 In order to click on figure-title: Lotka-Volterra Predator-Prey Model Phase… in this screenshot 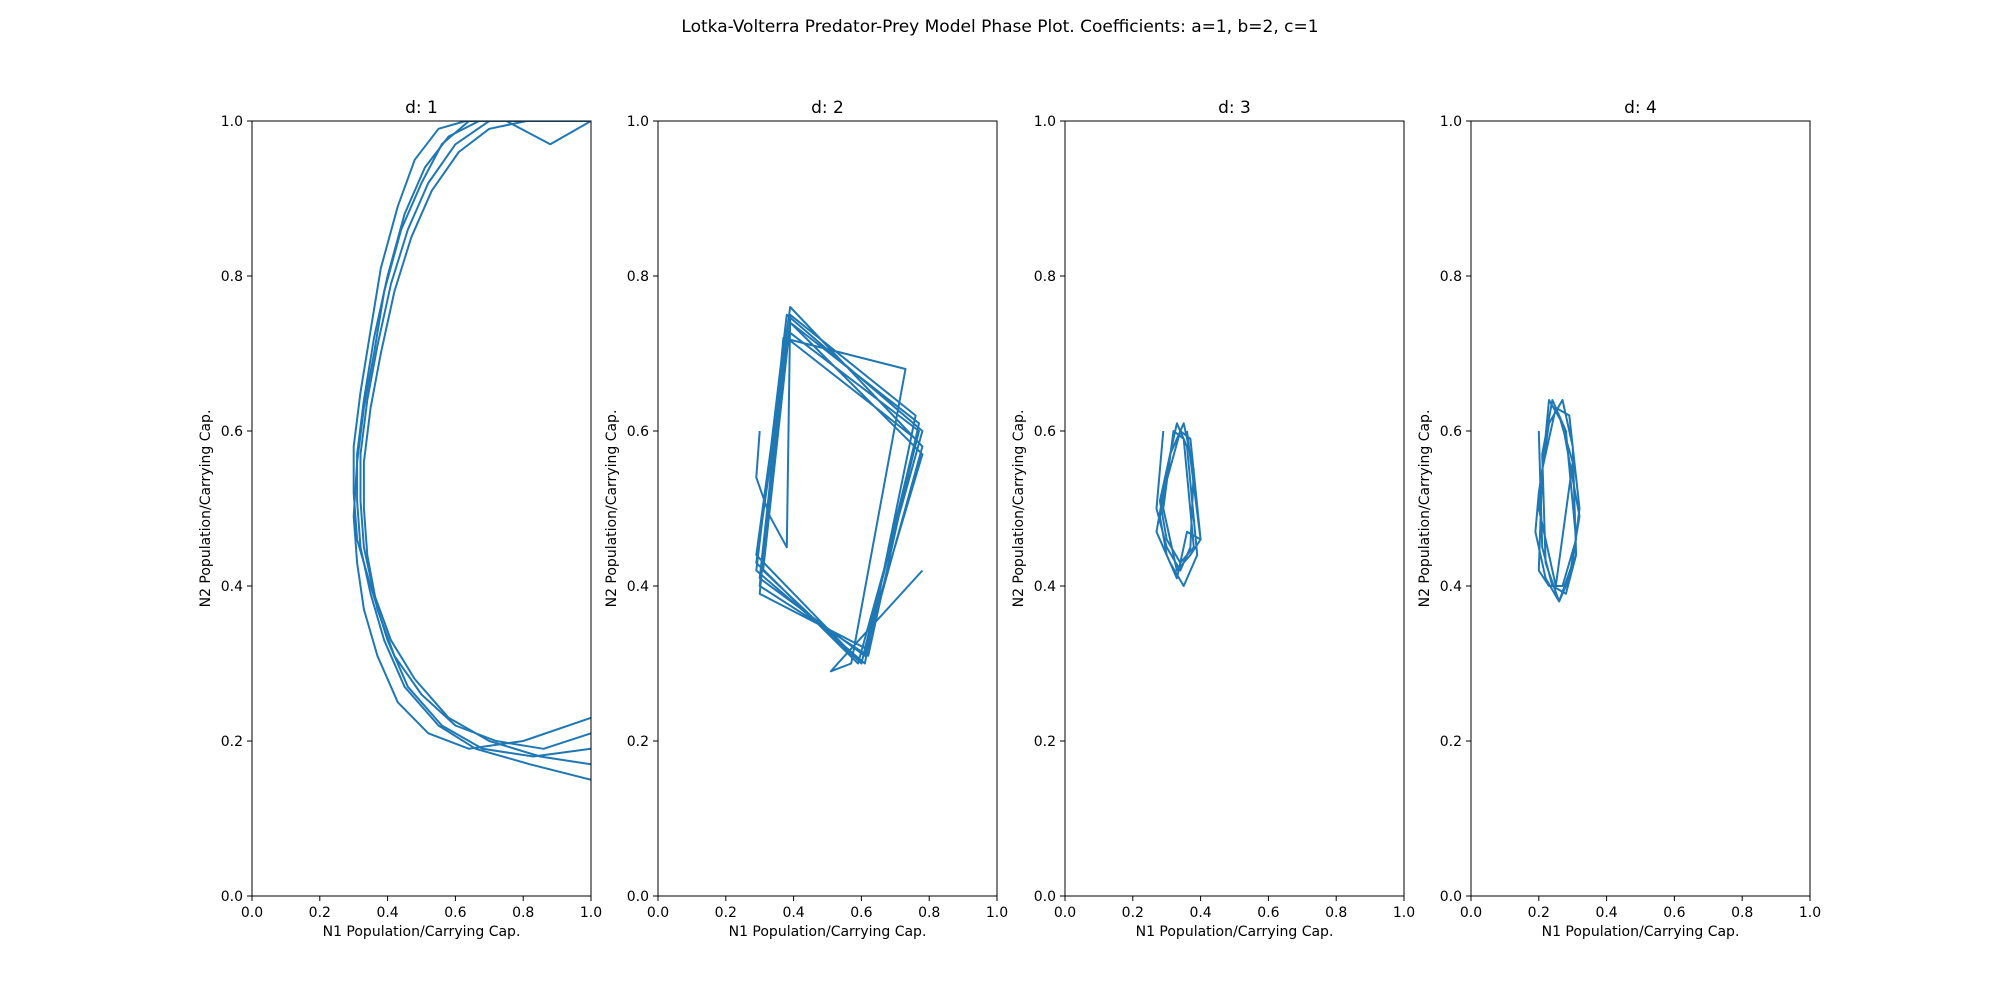, I will do `click(999, 27)`.